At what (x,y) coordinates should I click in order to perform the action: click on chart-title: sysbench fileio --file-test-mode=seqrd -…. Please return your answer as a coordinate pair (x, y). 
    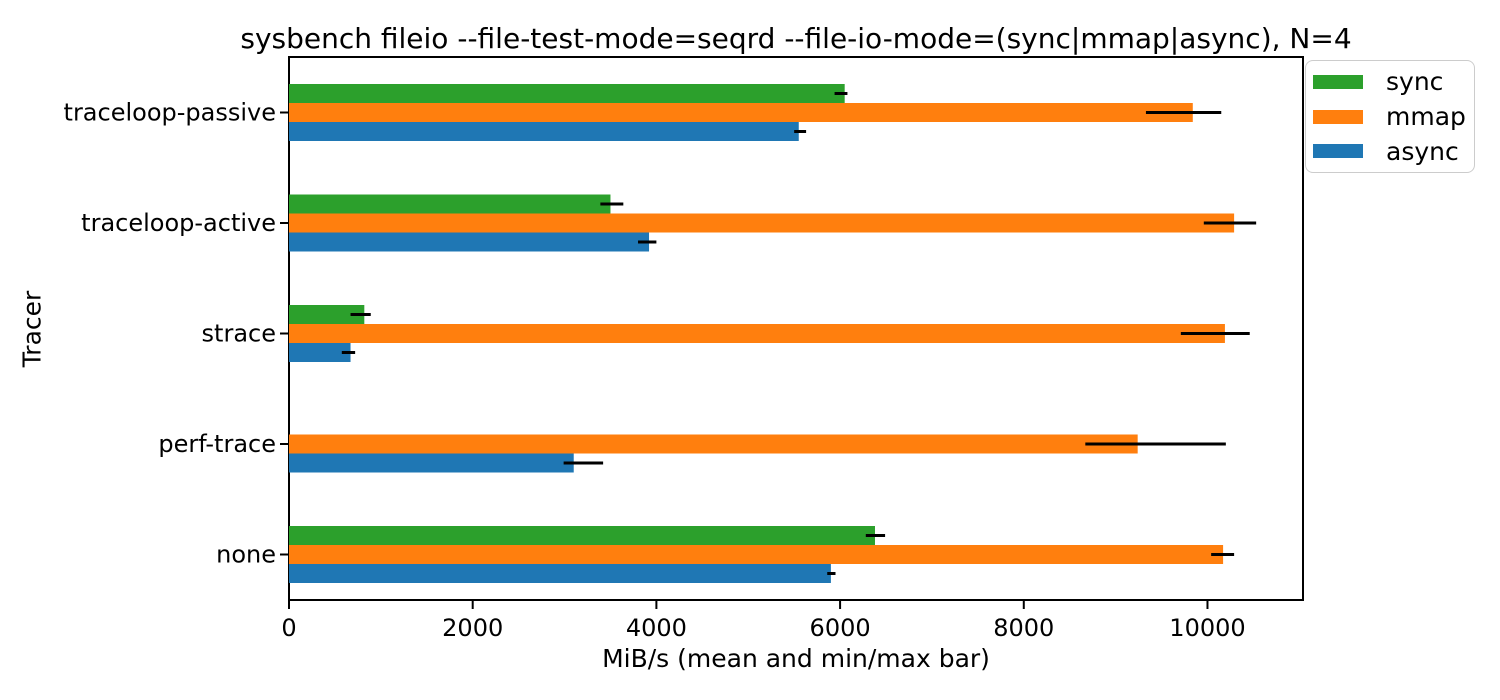
    Looking at the image, I should click on (796, 38).